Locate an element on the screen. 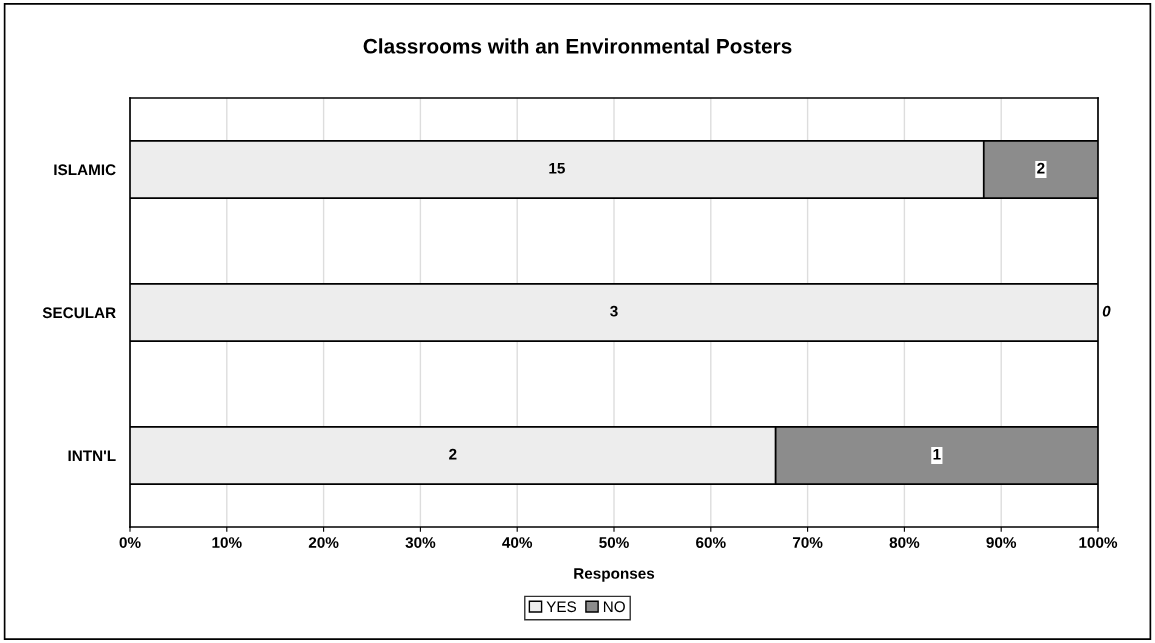 The width and height of the screenshot is (1155, 643). x-tick-label: 10% is located at coordinates (227, 542).